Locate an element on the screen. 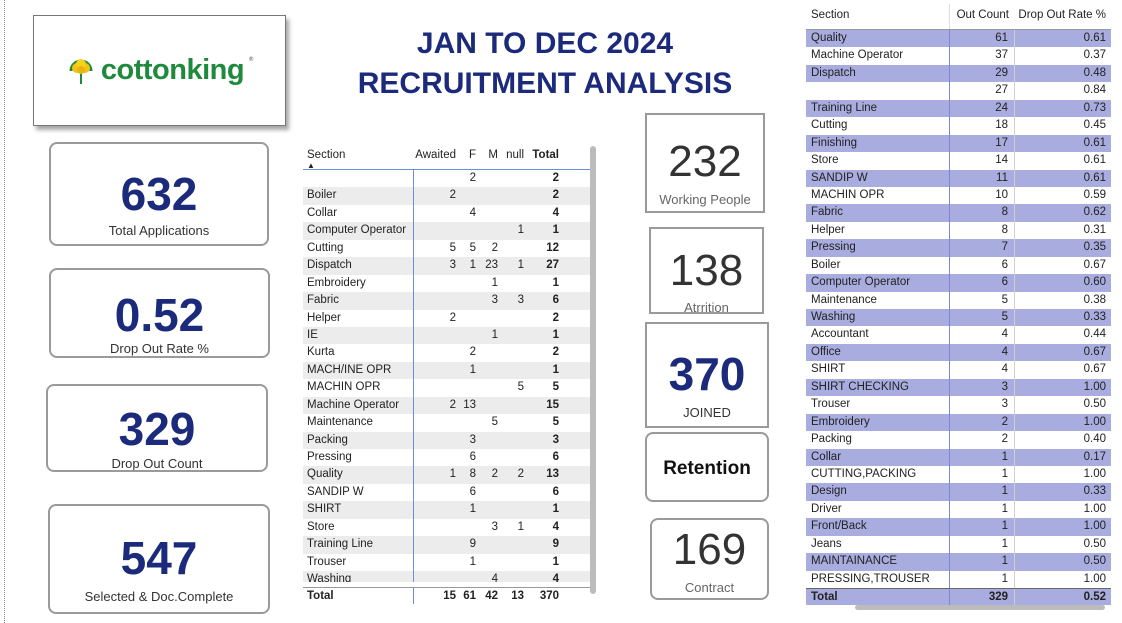 Image resolution: width=1122 pixels, height=623 pixels. table-row: Washing 4 4 is located at coordinates (448, 576).